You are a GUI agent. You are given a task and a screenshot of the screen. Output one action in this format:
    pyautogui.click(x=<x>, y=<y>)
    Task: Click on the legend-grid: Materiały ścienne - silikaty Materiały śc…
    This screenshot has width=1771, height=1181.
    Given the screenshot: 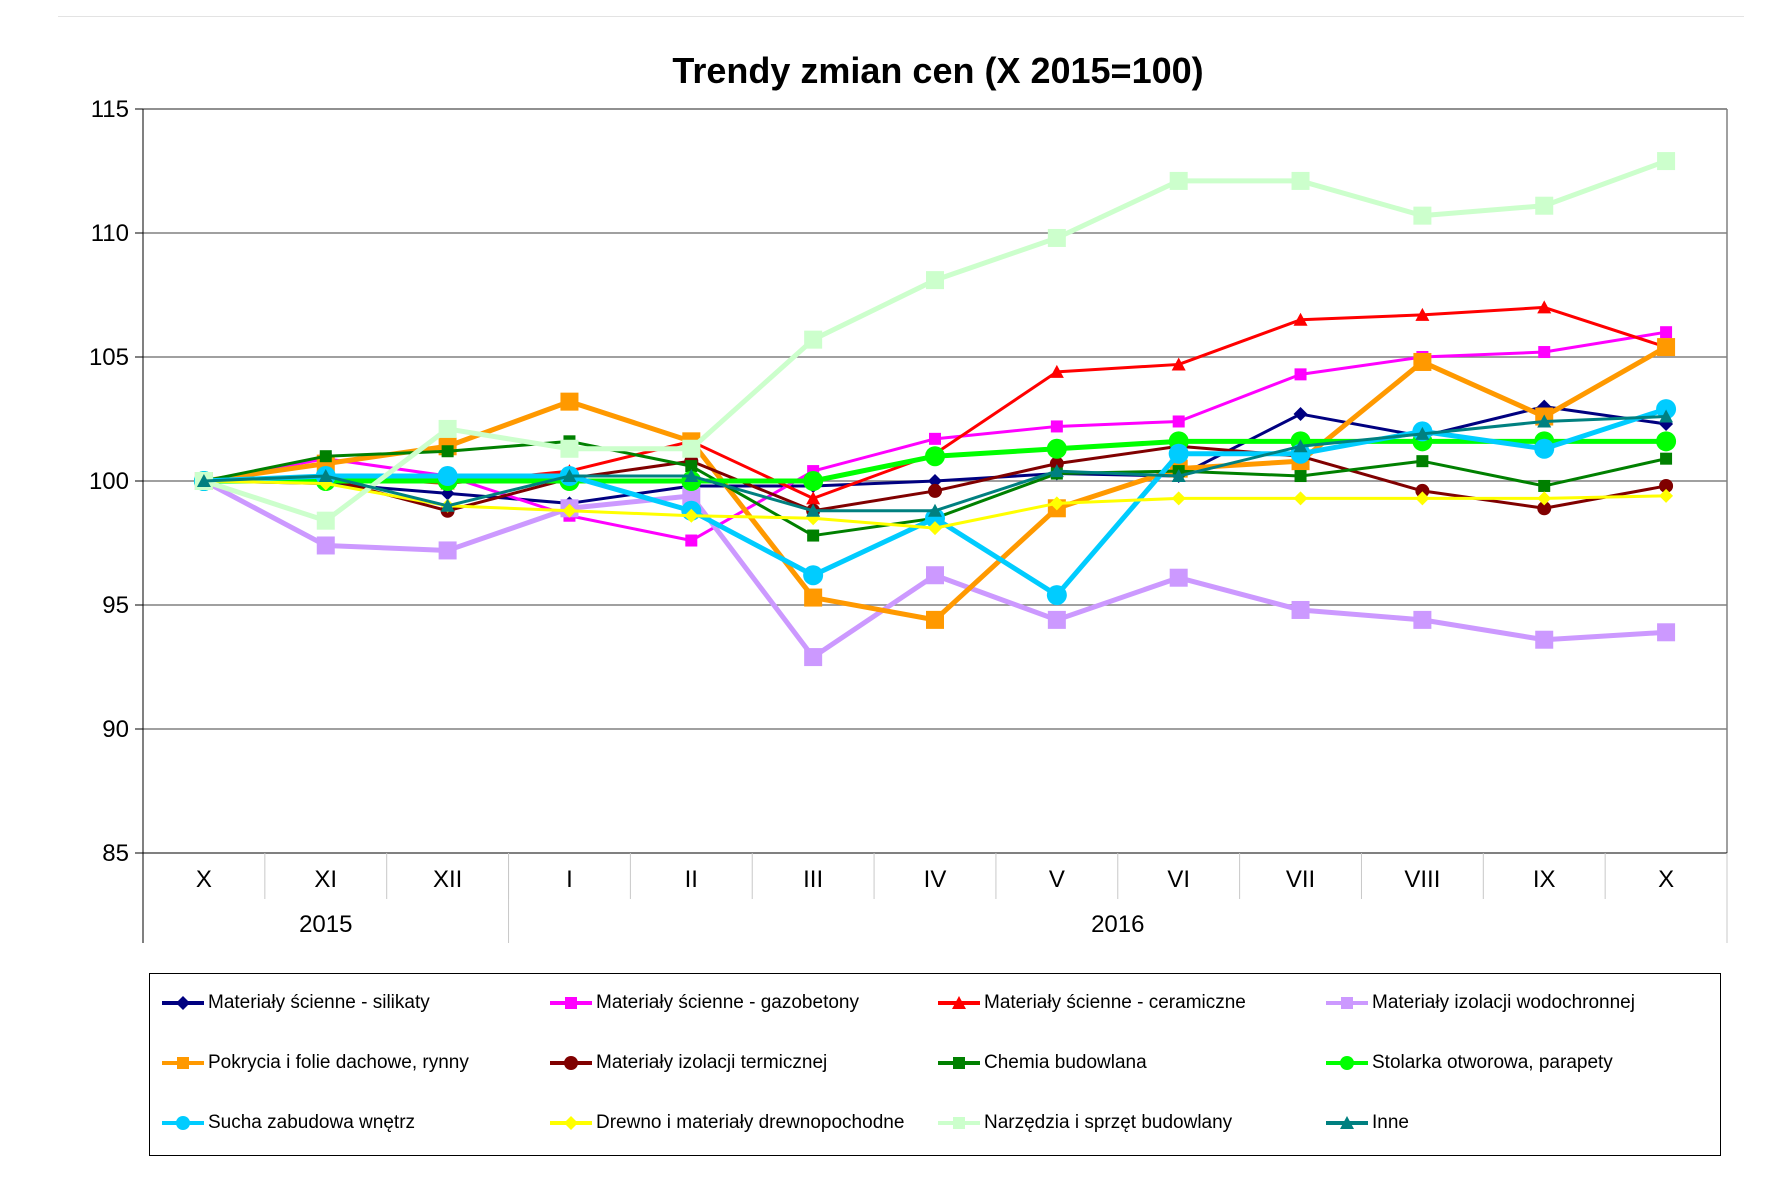 What is the action you would take?
    pyautogui.click(x=936, y=1063)
    